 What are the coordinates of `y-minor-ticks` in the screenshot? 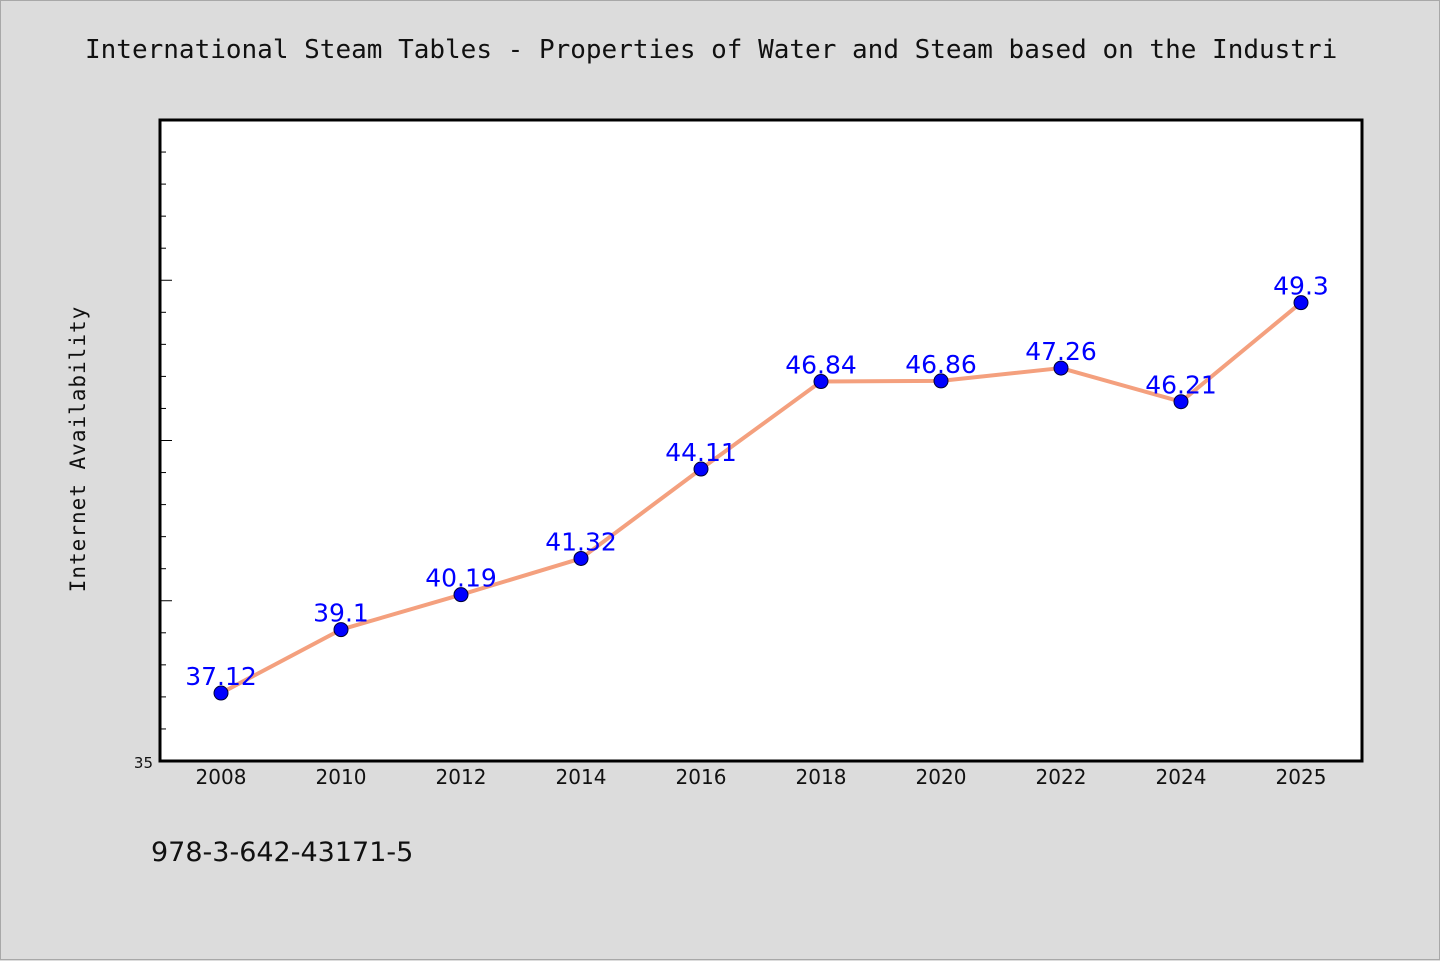 It's located at (166, 440).